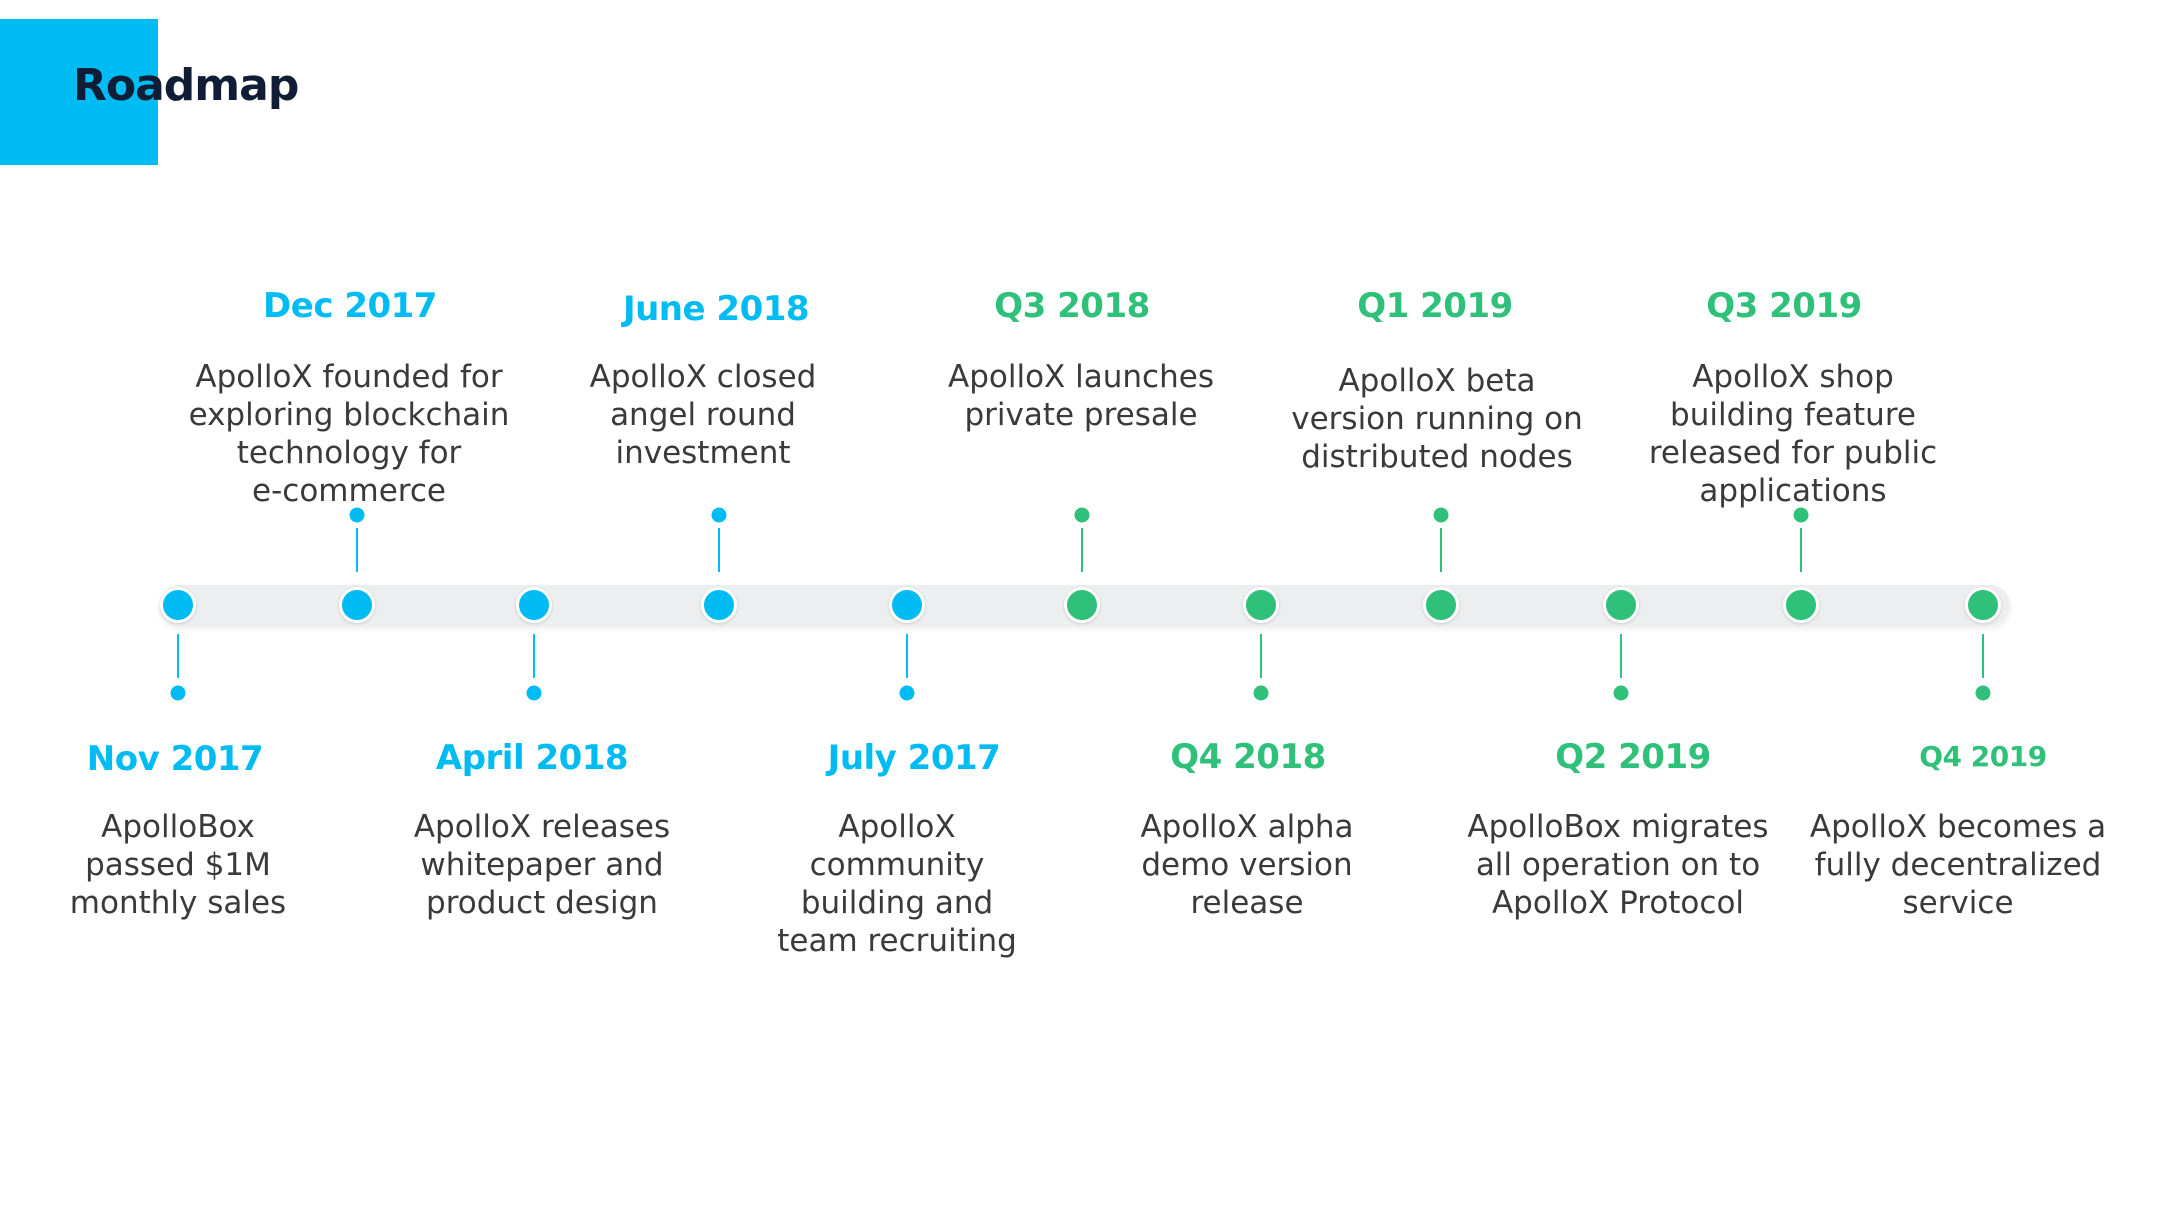  Describe the element at coordinates (716, 309) in the screenshot. I see `milestone-date: June 2018` at that location.